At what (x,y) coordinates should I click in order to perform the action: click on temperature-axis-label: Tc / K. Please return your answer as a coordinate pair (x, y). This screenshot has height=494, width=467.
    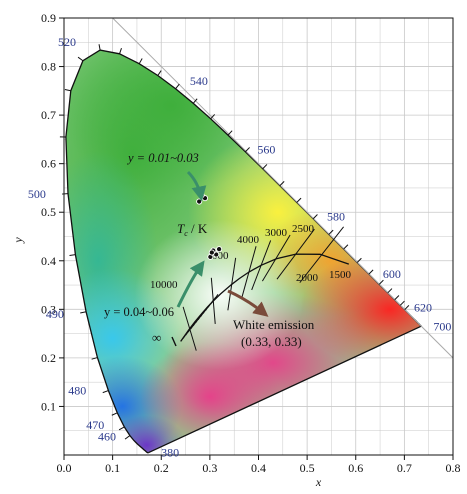
    Looking at the image, I should click on (192, 229).